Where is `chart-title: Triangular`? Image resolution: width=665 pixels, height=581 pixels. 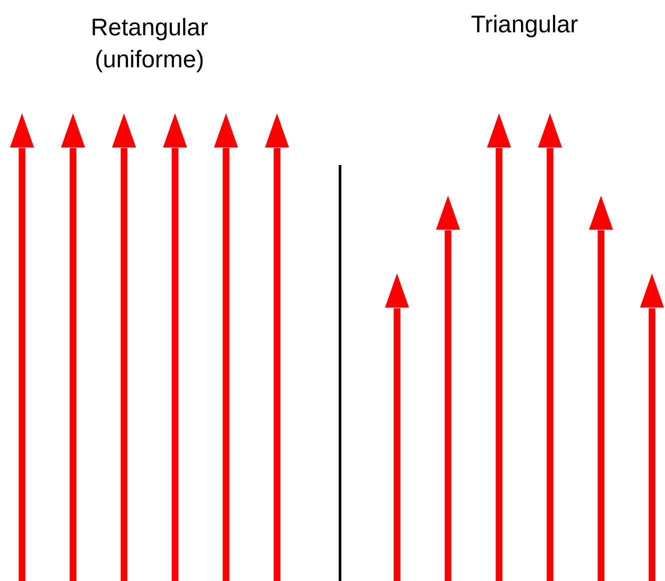
chart-title: Triangular is located at coordinates (524, 26).